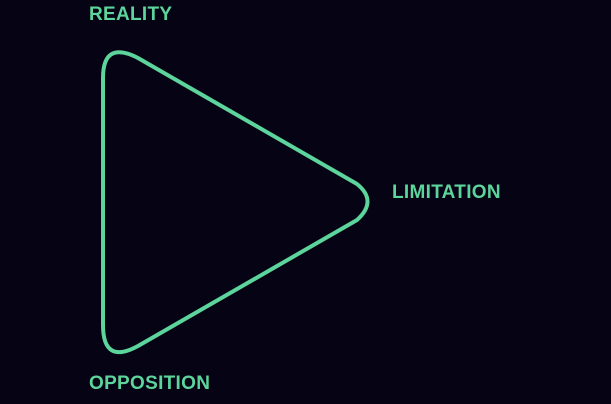 The height and width of the screenshot is (404, 611). What do you see at coordinates (131, 14) in the screenshot?
I see `reality-label: REALITY` at bounding box center [131, 14].